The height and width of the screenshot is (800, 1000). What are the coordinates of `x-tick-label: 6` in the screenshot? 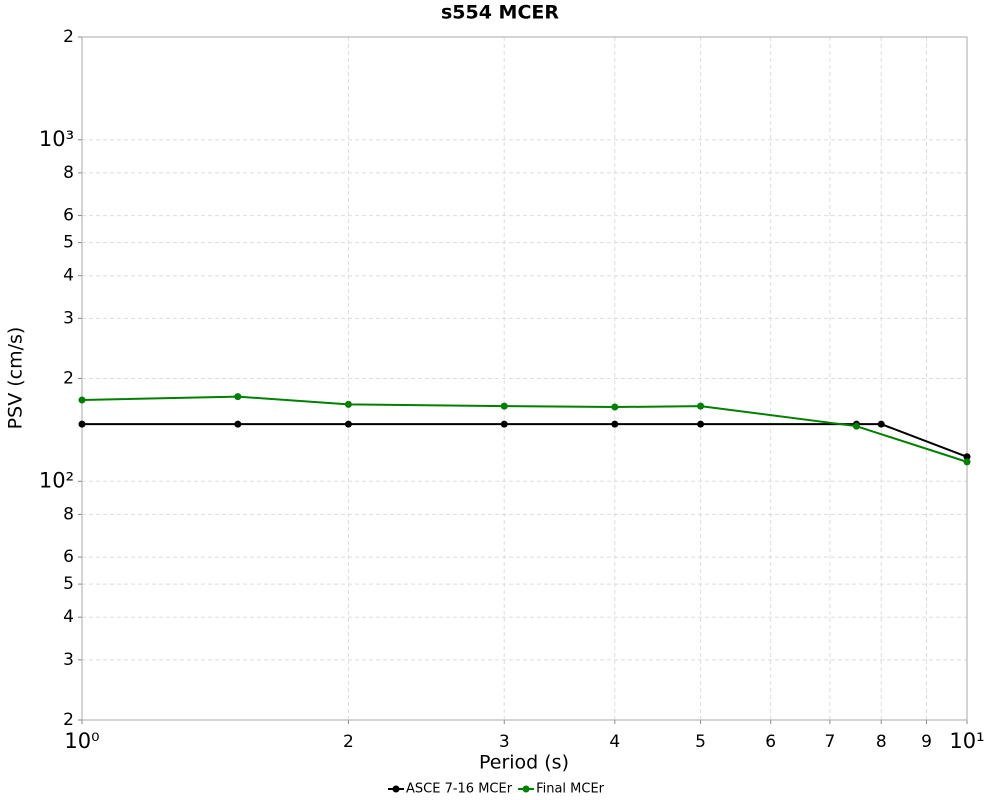 It's located at (770, 742).